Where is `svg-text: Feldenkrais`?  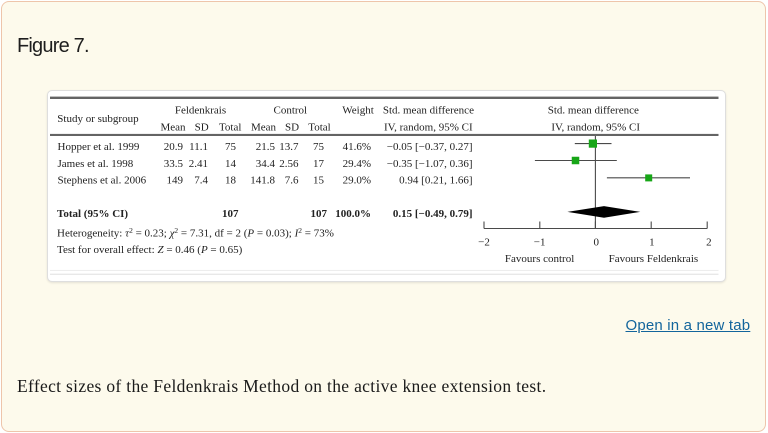 svg-text: Feldenkrais is located at coordinates (200, 111).